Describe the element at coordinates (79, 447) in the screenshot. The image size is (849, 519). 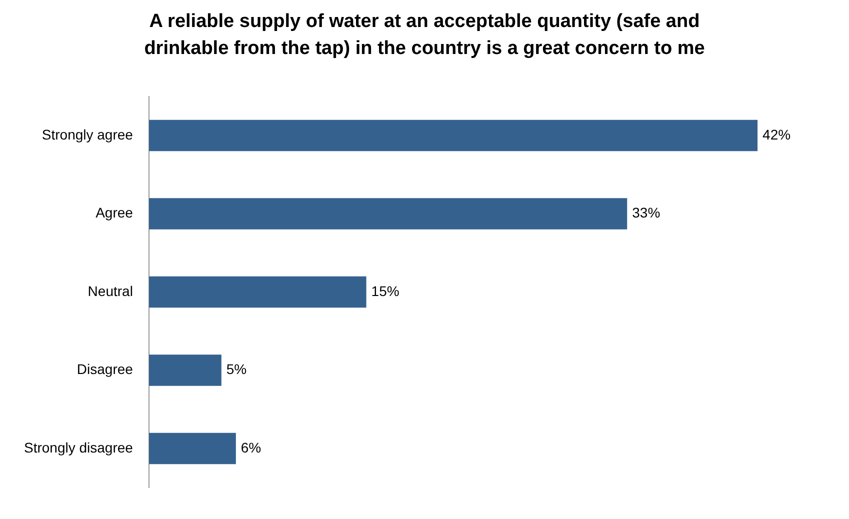
I see `y-tick-label: Strongly disagree` at that location.